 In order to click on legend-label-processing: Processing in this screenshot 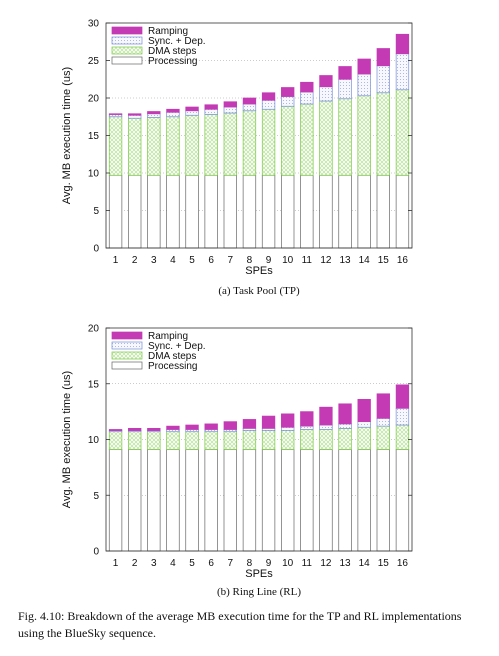, I will do `click(172, 61)`.